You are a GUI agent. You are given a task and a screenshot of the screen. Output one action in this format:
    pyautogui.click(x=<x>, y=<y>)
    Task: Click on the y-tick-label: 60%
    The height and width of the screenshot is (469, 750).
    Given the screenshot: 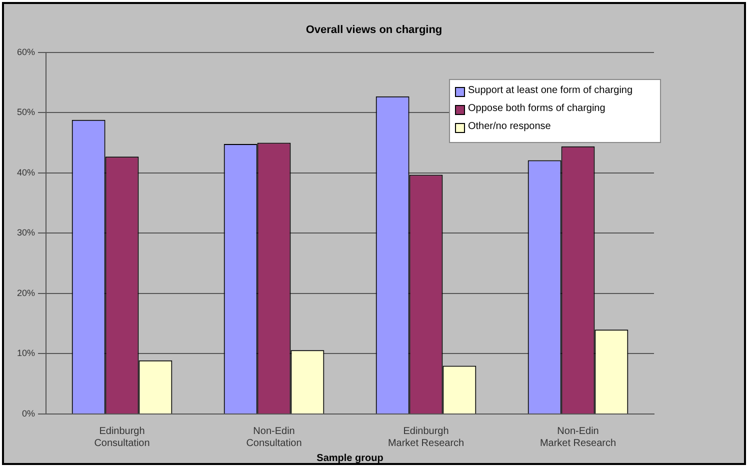 What is the action you would take?
    pyautogui.click(x=26, y=51)
    